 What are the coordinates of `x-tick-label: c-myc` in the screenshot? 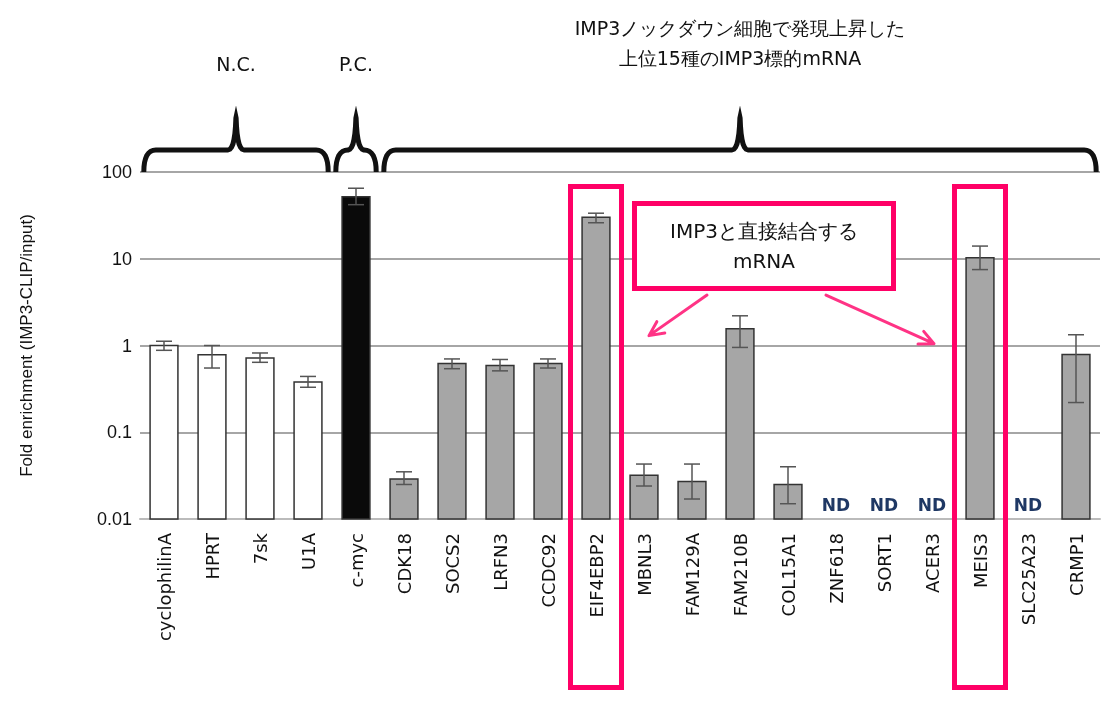 It's located at (356, 560).